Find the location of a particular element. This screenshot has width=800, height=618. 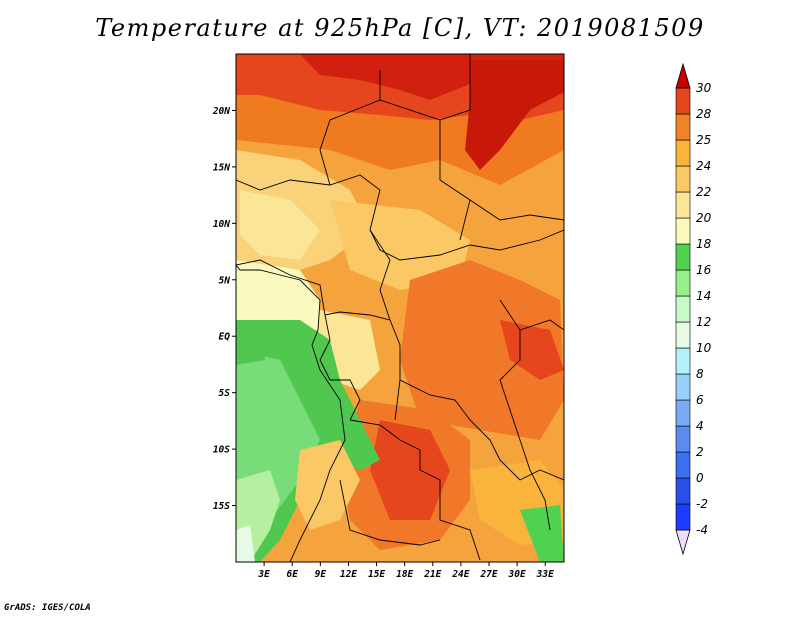

lat-tick-label: 10S is located at coordinates (221, 450).